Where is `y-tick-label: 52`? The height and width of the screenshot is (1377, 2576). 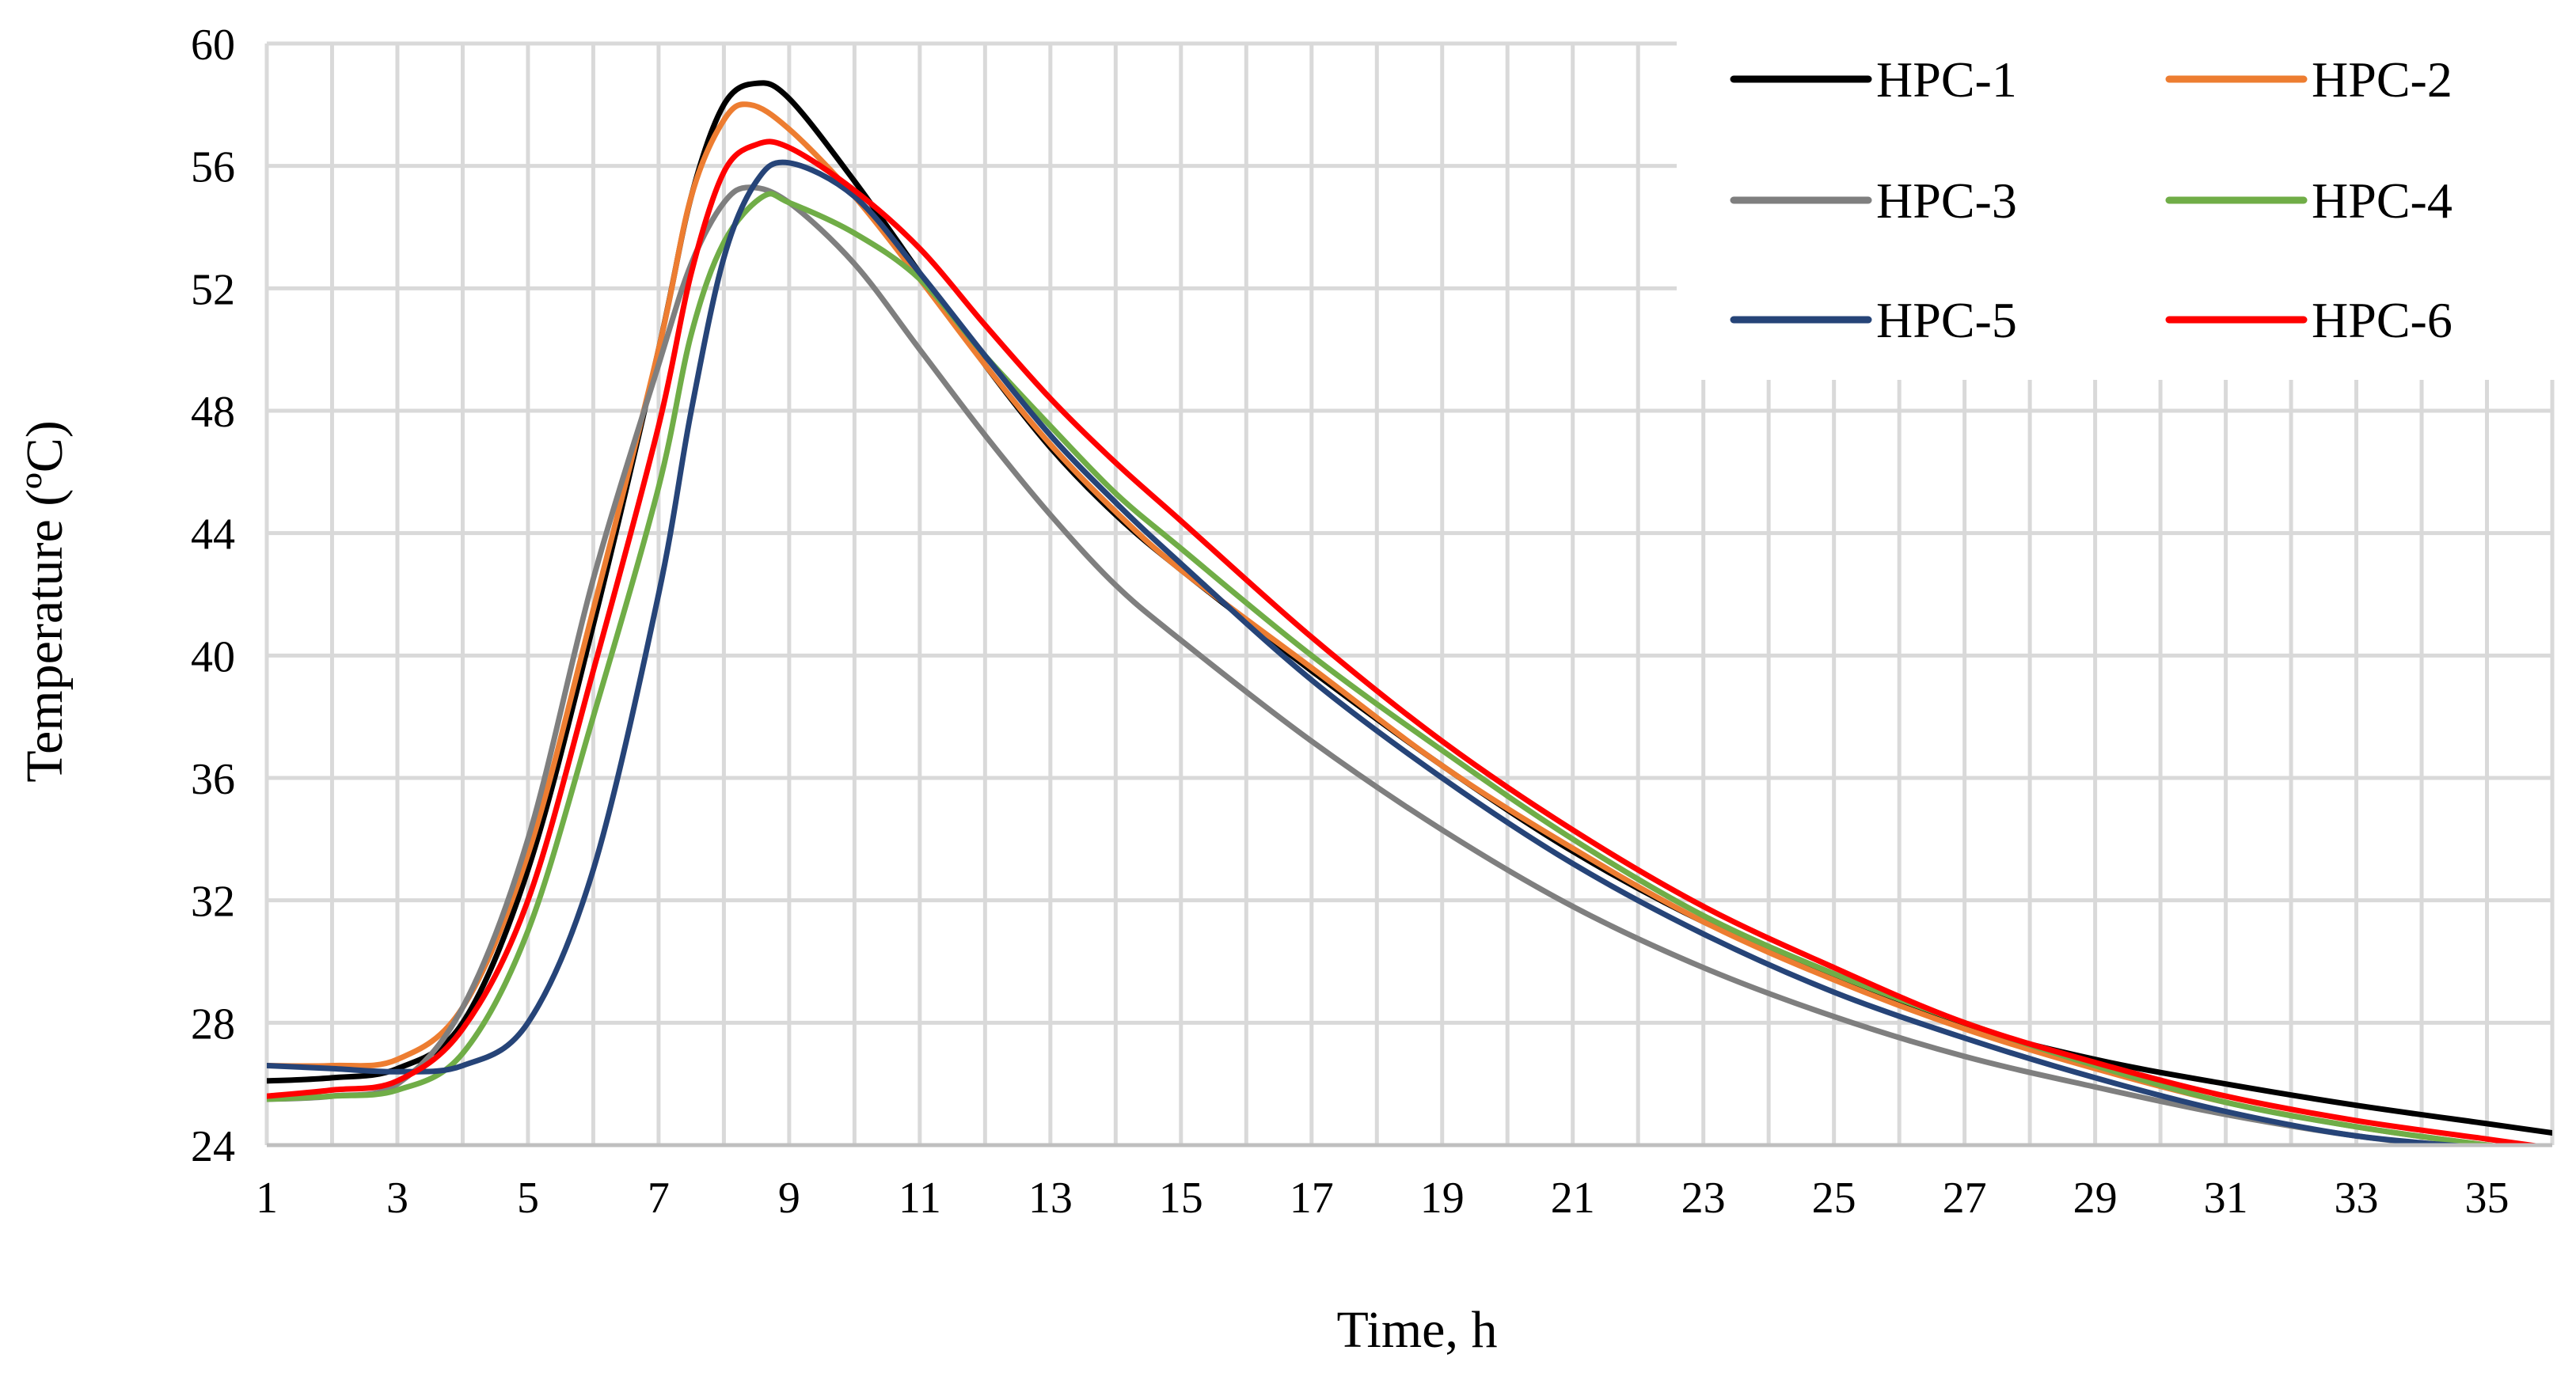 y-tick-label: 52 is located at coordinates (213, 289).